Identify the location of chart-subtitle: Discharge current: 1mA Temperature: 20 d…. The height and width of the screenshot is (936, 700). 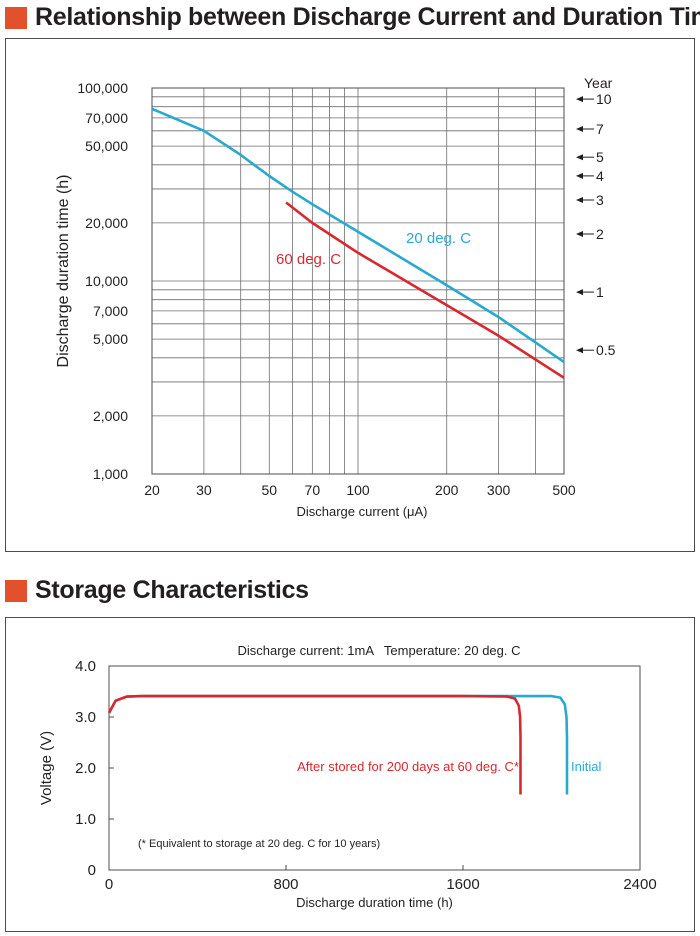
(378, 650).